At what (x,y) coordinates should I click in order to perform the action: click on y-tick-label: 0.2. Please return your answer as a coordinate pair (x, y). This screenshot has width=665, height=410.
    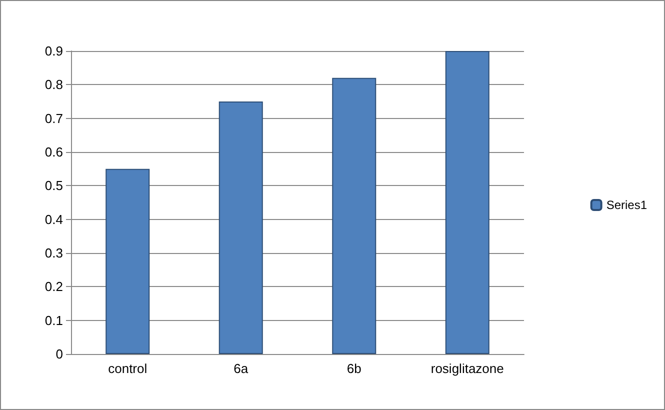
    Looking at the image, I should click on (53, 286).